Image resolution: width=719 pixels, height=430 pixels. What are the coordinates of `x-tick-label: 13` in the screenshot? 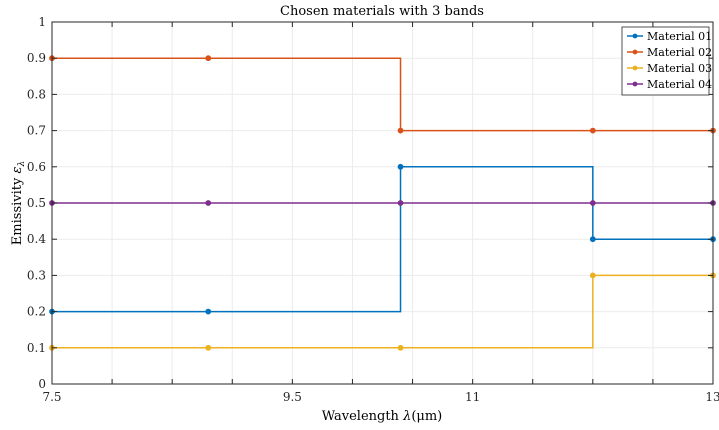 It's located at (712, 397).